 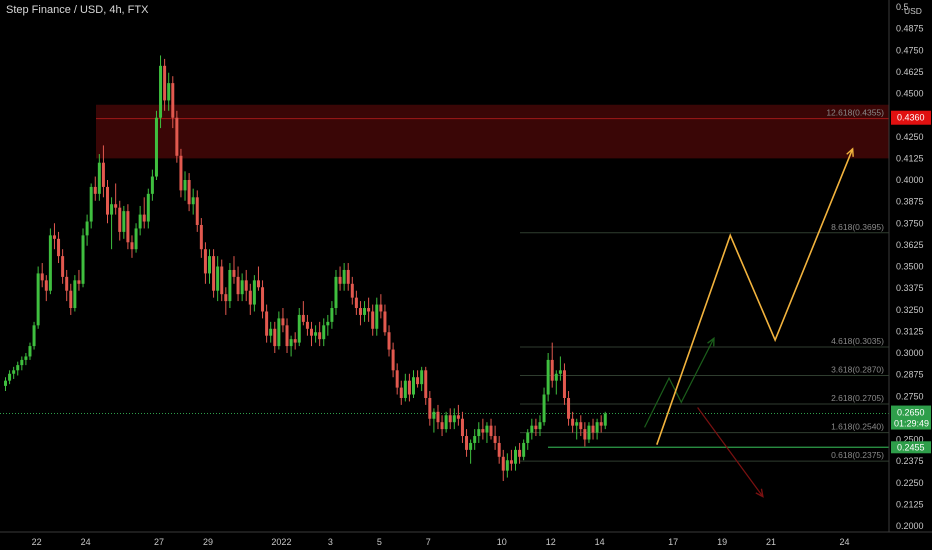 I want to click on price-tick-label: 0.3875, so click(x=910, y=202).